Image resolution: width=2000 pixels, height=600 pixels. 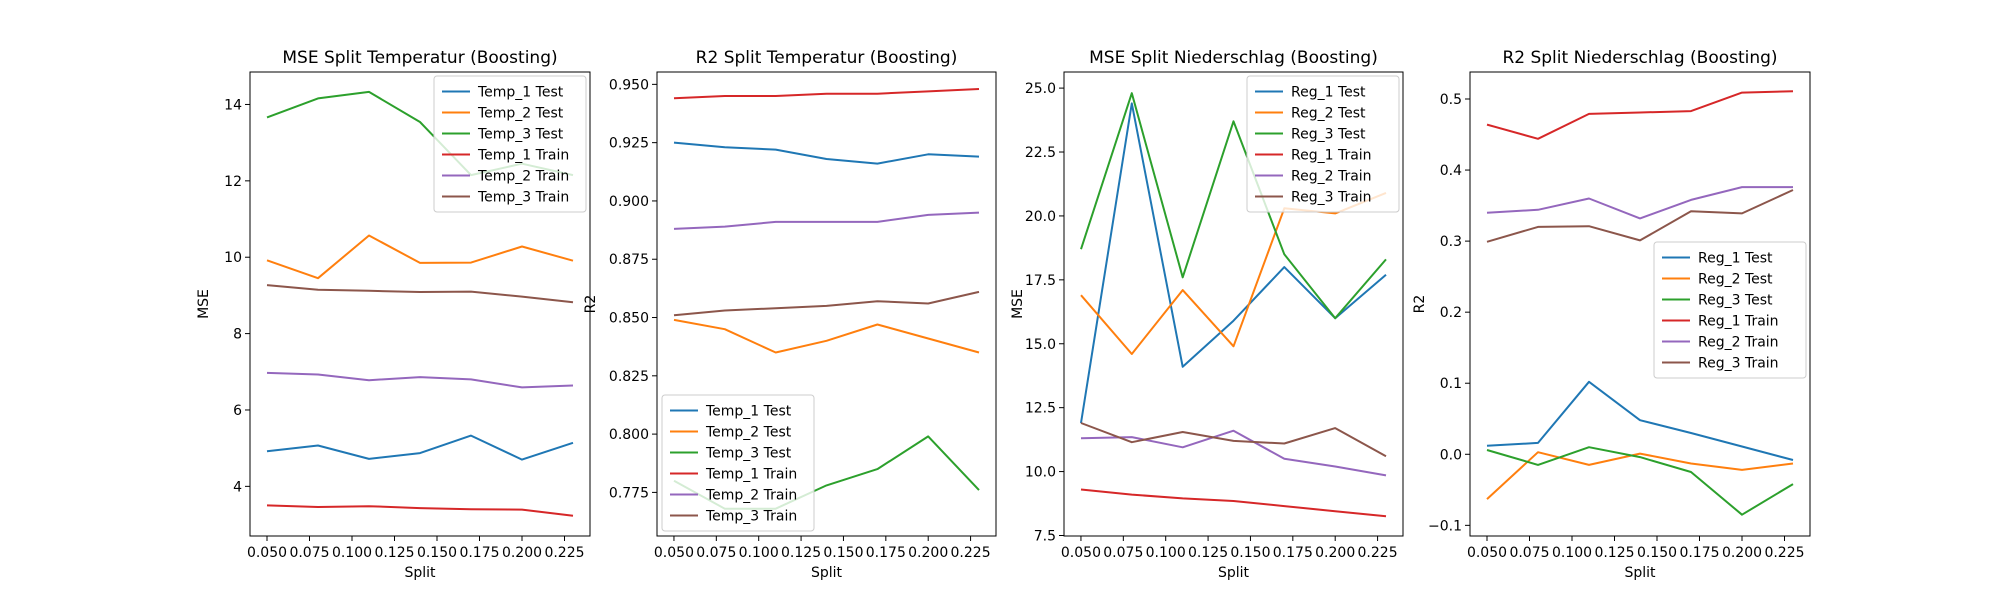 I want to click on legend-entry: Temp_3 Train, so click(x=751, y=517).